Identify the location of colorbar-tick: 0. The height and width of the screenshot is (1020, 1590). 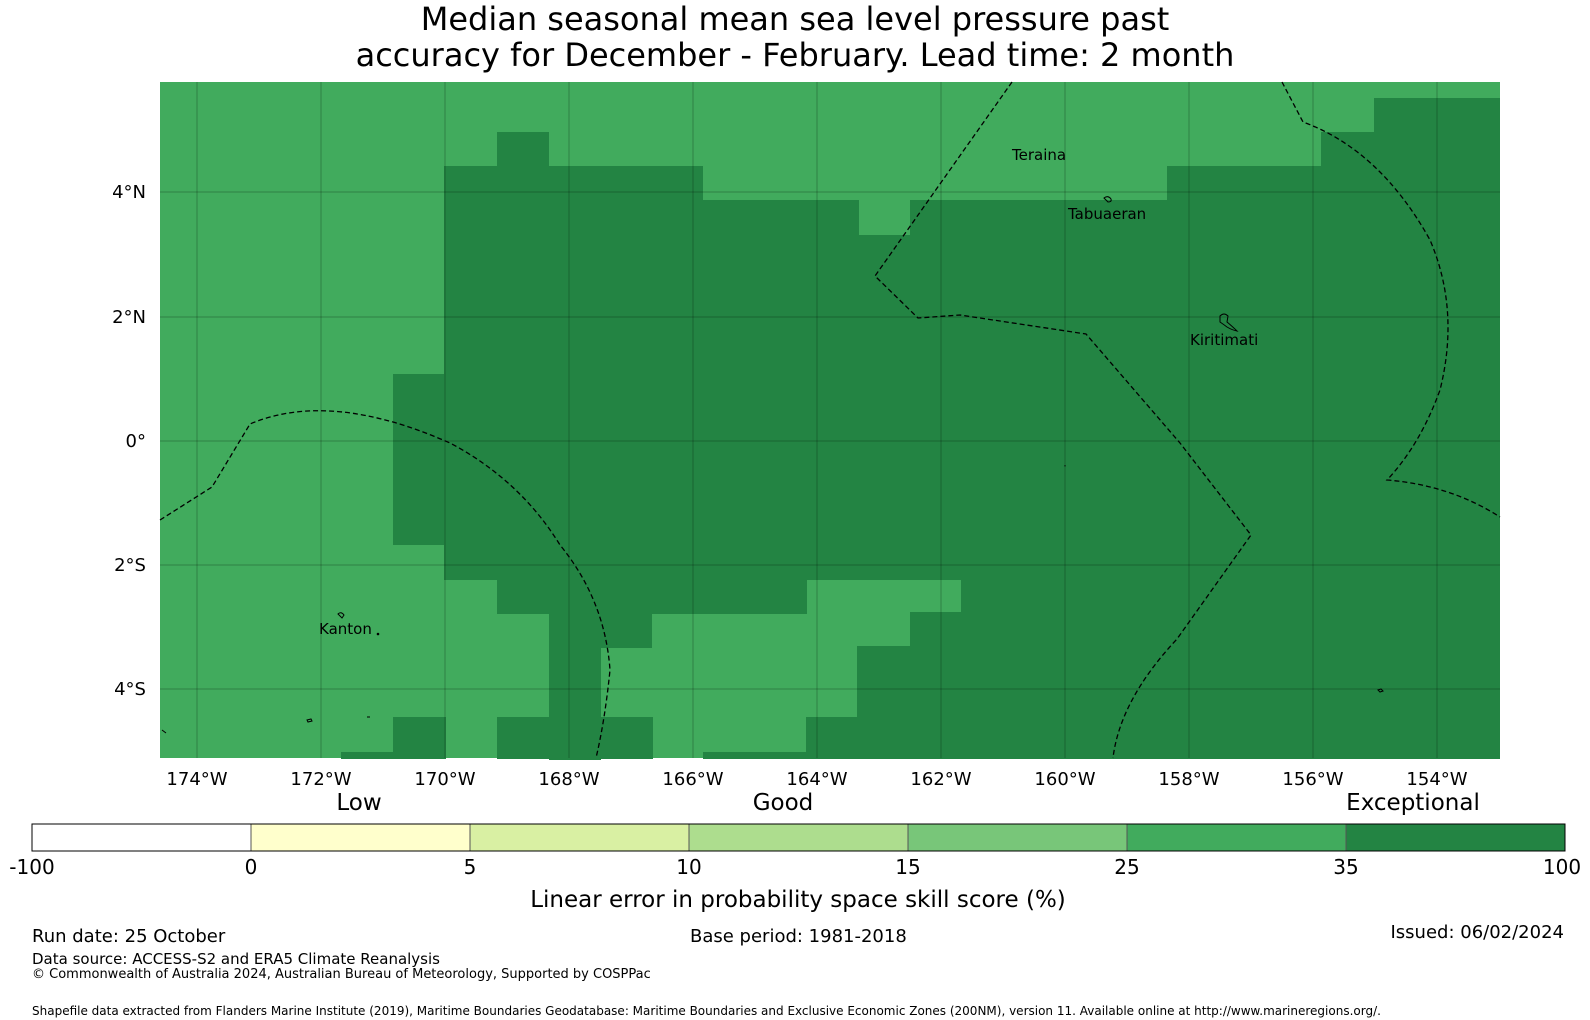
(251, 867).